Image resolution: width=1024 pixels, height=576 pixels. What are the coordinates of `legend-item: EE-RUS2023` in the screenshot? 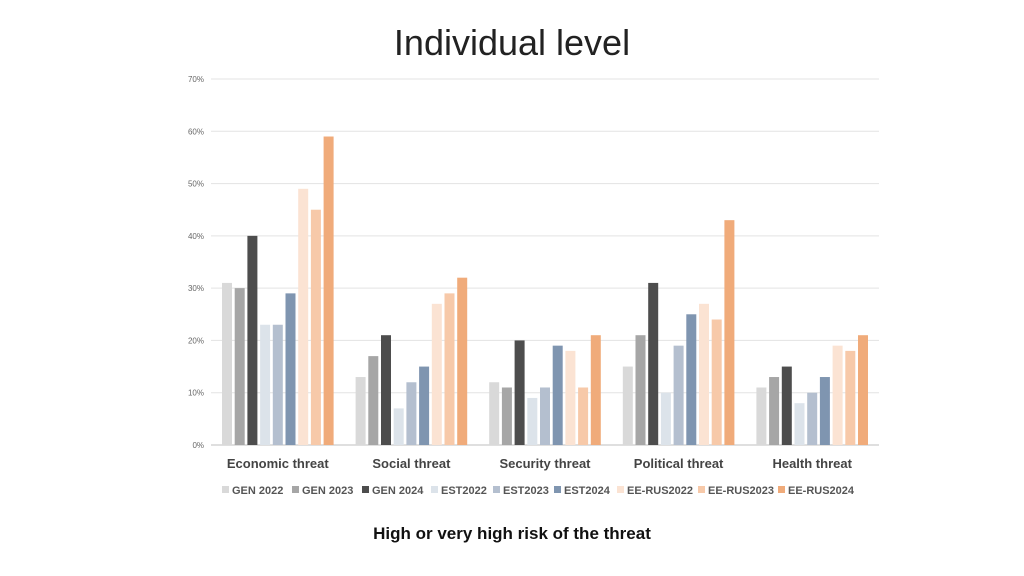 It's located at (736, 491).